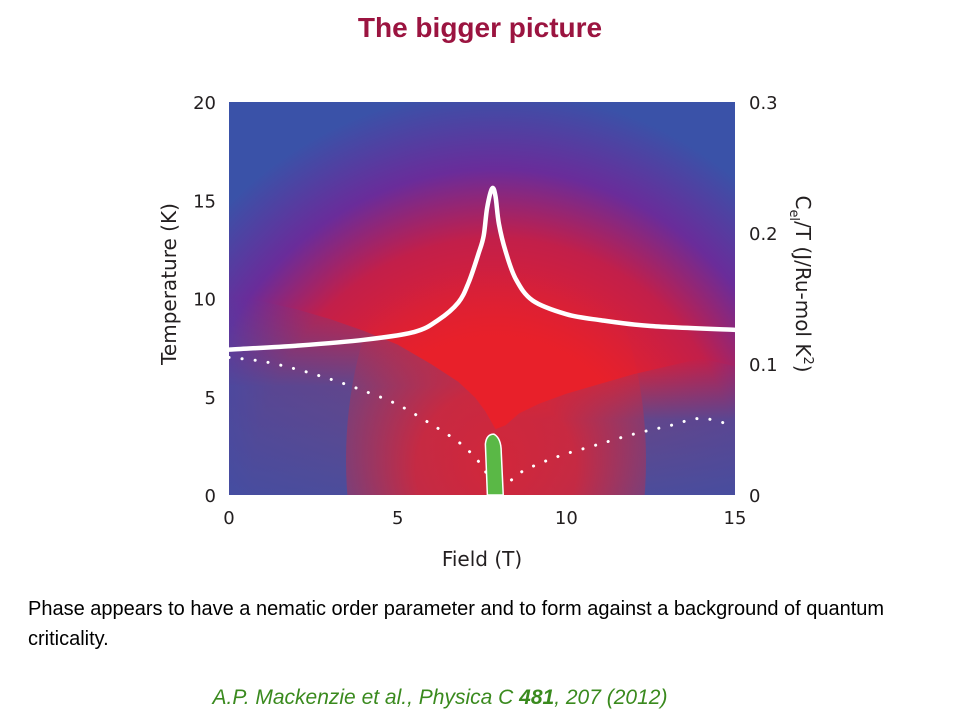 The height and width of the screenshot is (720, 960). What do you see at coordinates (537, 697) in the screenshot?
I see `citation-volume: 481` at bounding box center [537, 697].